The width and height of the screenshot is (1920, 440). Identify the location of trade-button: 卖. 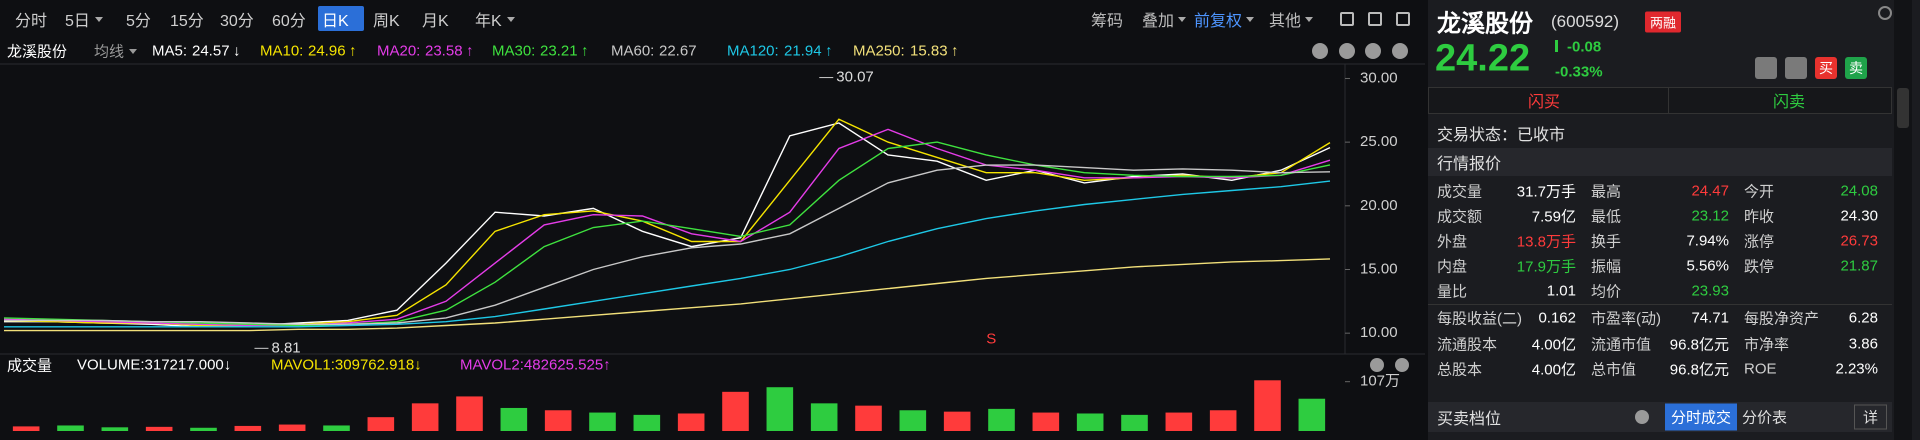
(1856, 68).